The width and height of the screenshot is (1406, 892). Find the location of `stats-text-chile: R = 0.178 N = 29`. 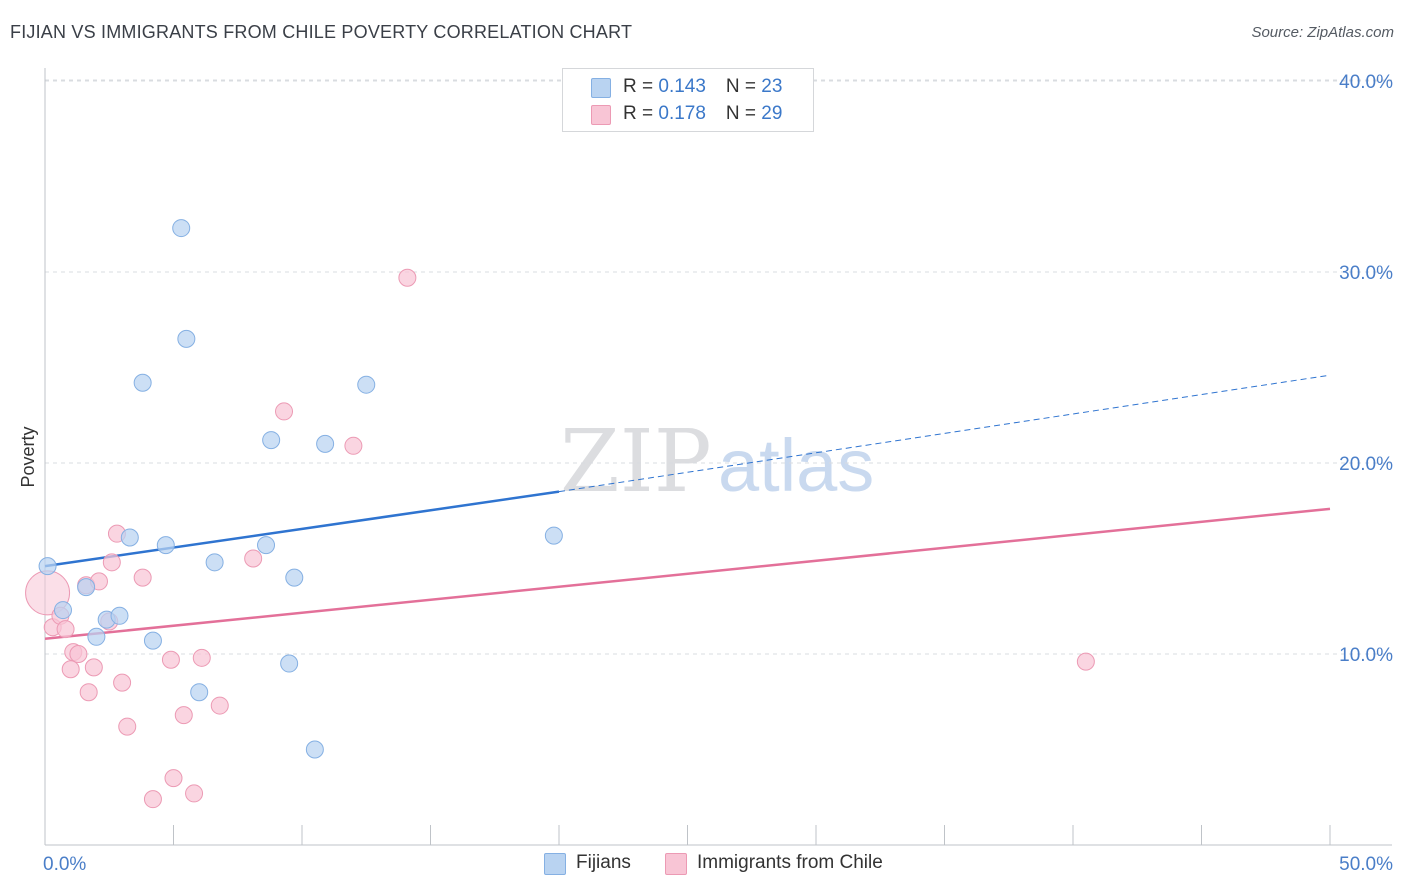

stats-text-chile: R = 0.178 N = 29 is located at coordinates (702, 114).